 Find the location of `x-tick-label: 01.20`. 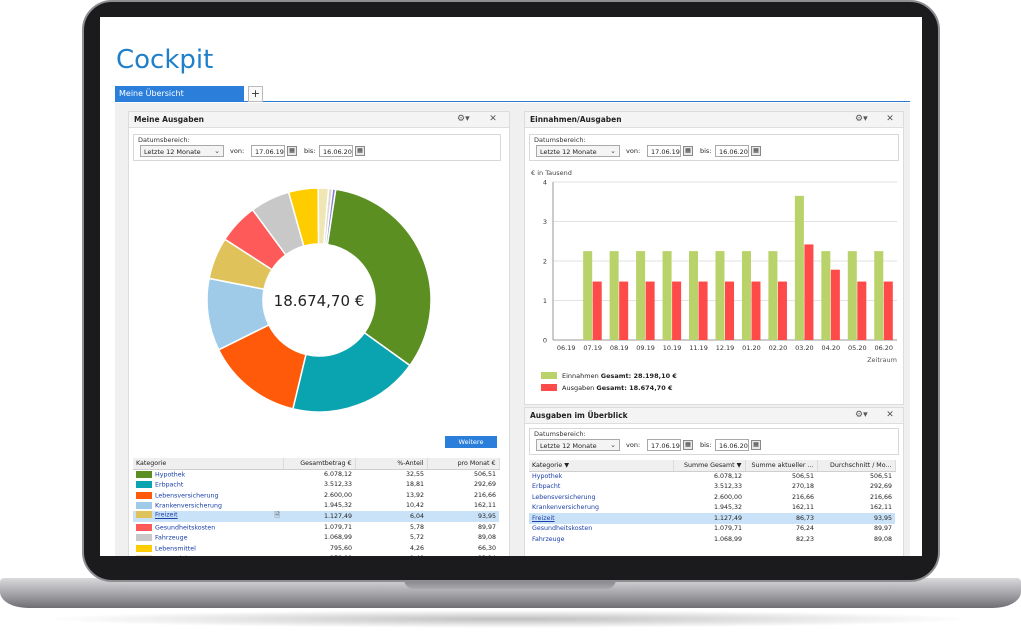

x-tick-label: 01.20 is located at coordinates (751, 348).